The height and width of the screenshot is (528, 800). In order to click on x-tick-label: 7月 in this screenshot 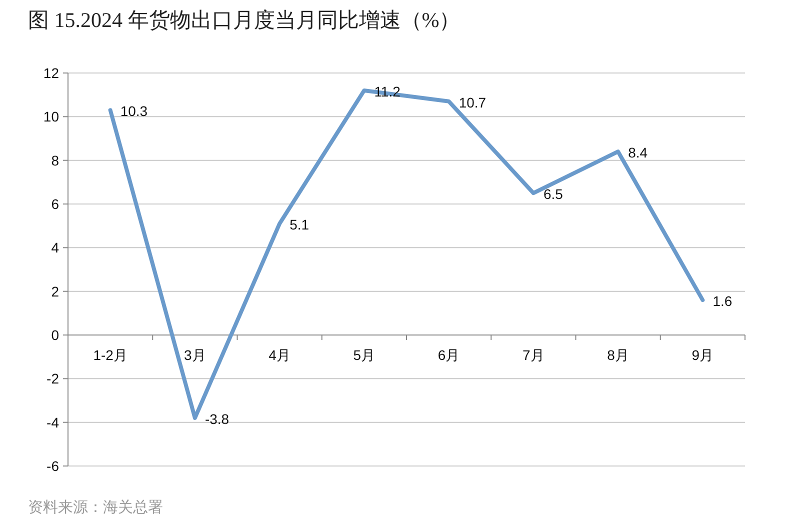, I will do `click(533, 355)`.